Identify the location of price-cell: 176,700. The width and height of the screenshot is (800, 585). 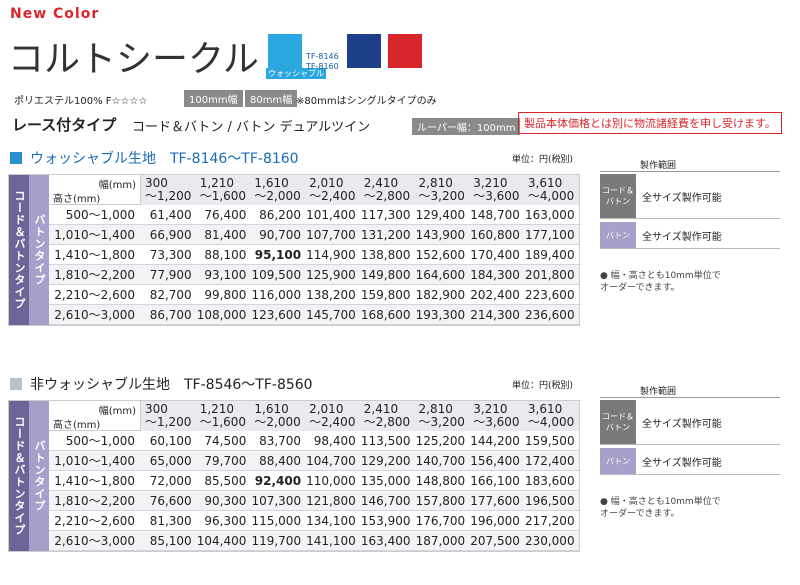
(440, 521).